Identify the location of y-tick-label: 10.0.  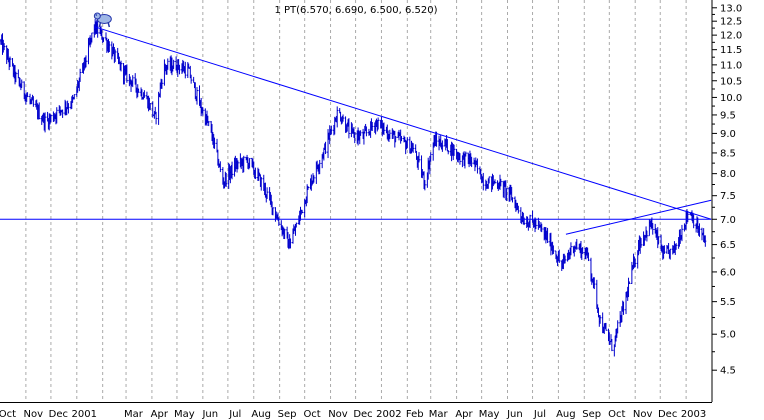
(731, 98).